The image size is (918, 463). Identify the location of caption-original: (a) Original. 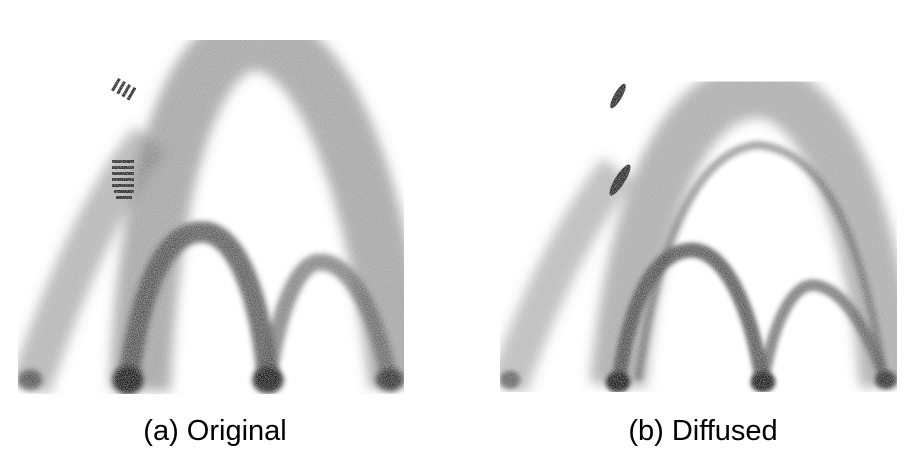
(215, 431).